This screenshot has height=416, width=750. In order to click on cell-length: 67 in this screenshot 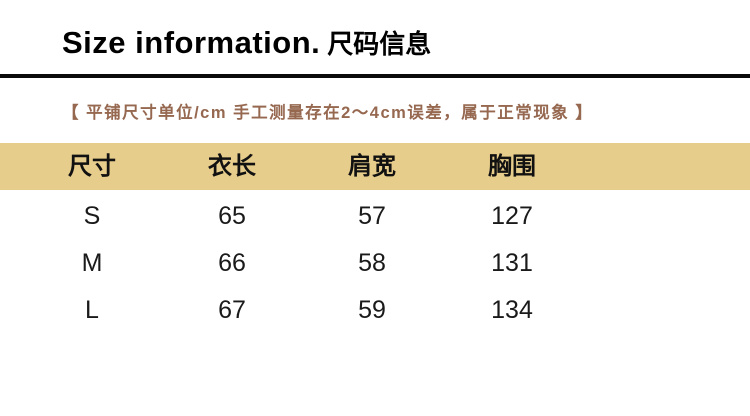, I will do `click(232, 310)`.